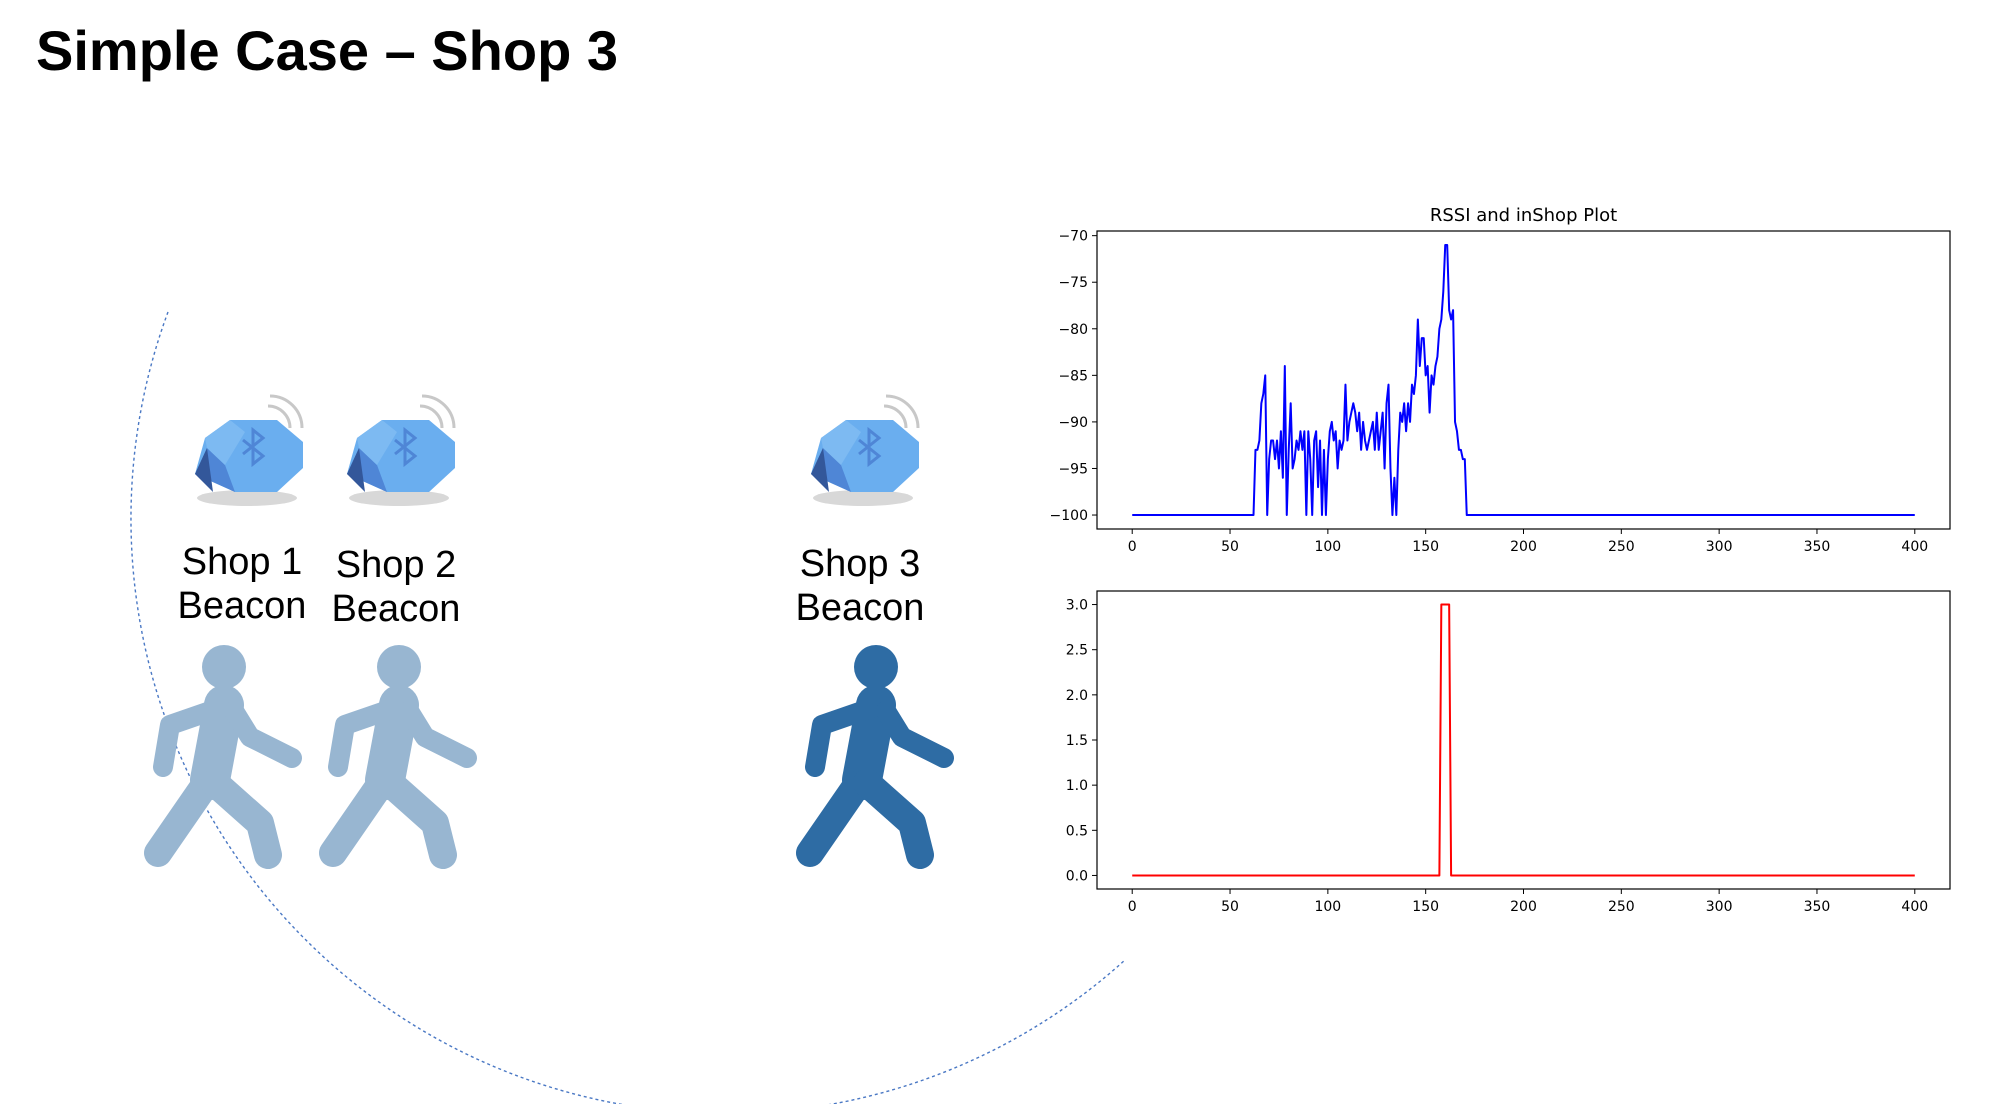 The image size is (2001, 1104). I want to click on y-tick-label: 3.0, so click(1077, 606).